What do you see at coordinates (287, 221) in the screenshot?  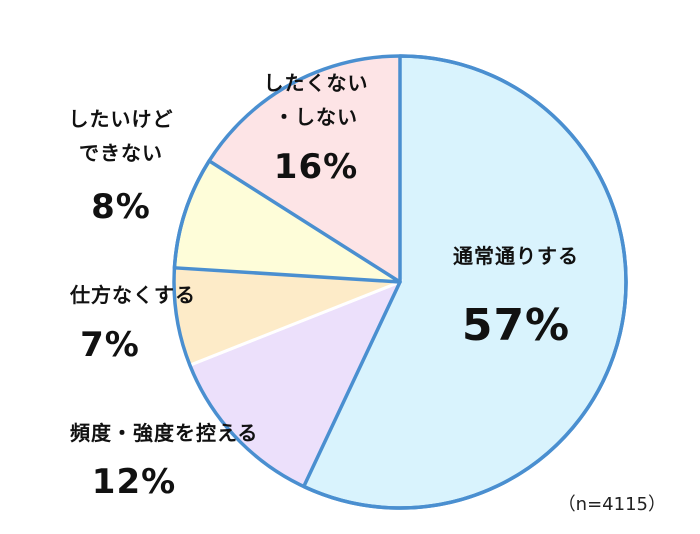 I see `pie-slice-4-highlight` at bounding box center [287, 221].